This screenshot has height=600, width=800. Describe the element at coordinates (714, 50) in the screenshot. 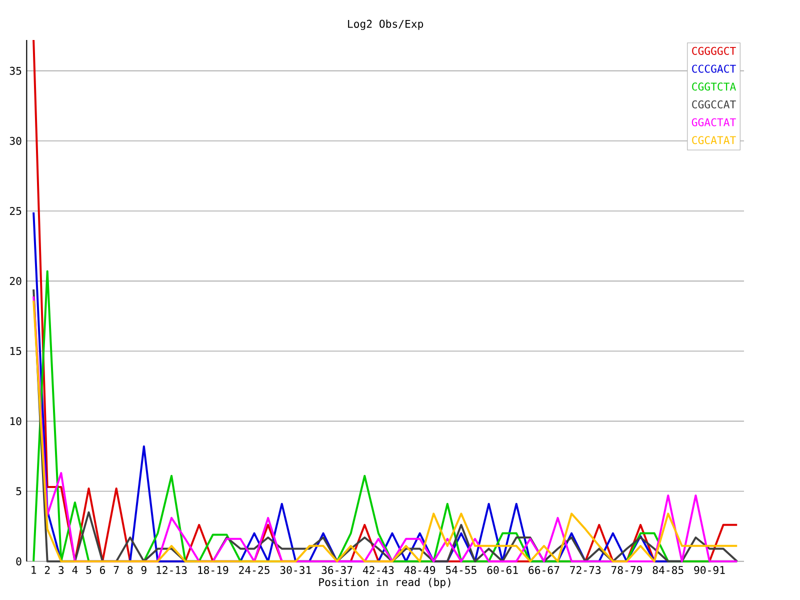

I see `text: CGGGGCT` at that location.